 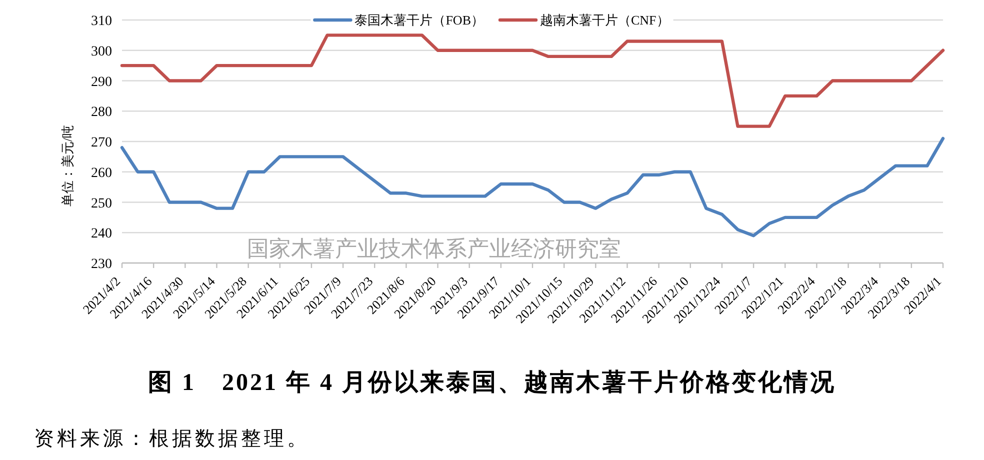 I want to click on text: 图 1 2021 年 4 月份以来泰国、越南木薯干片价格变化情况, so click(x=492, y=382).